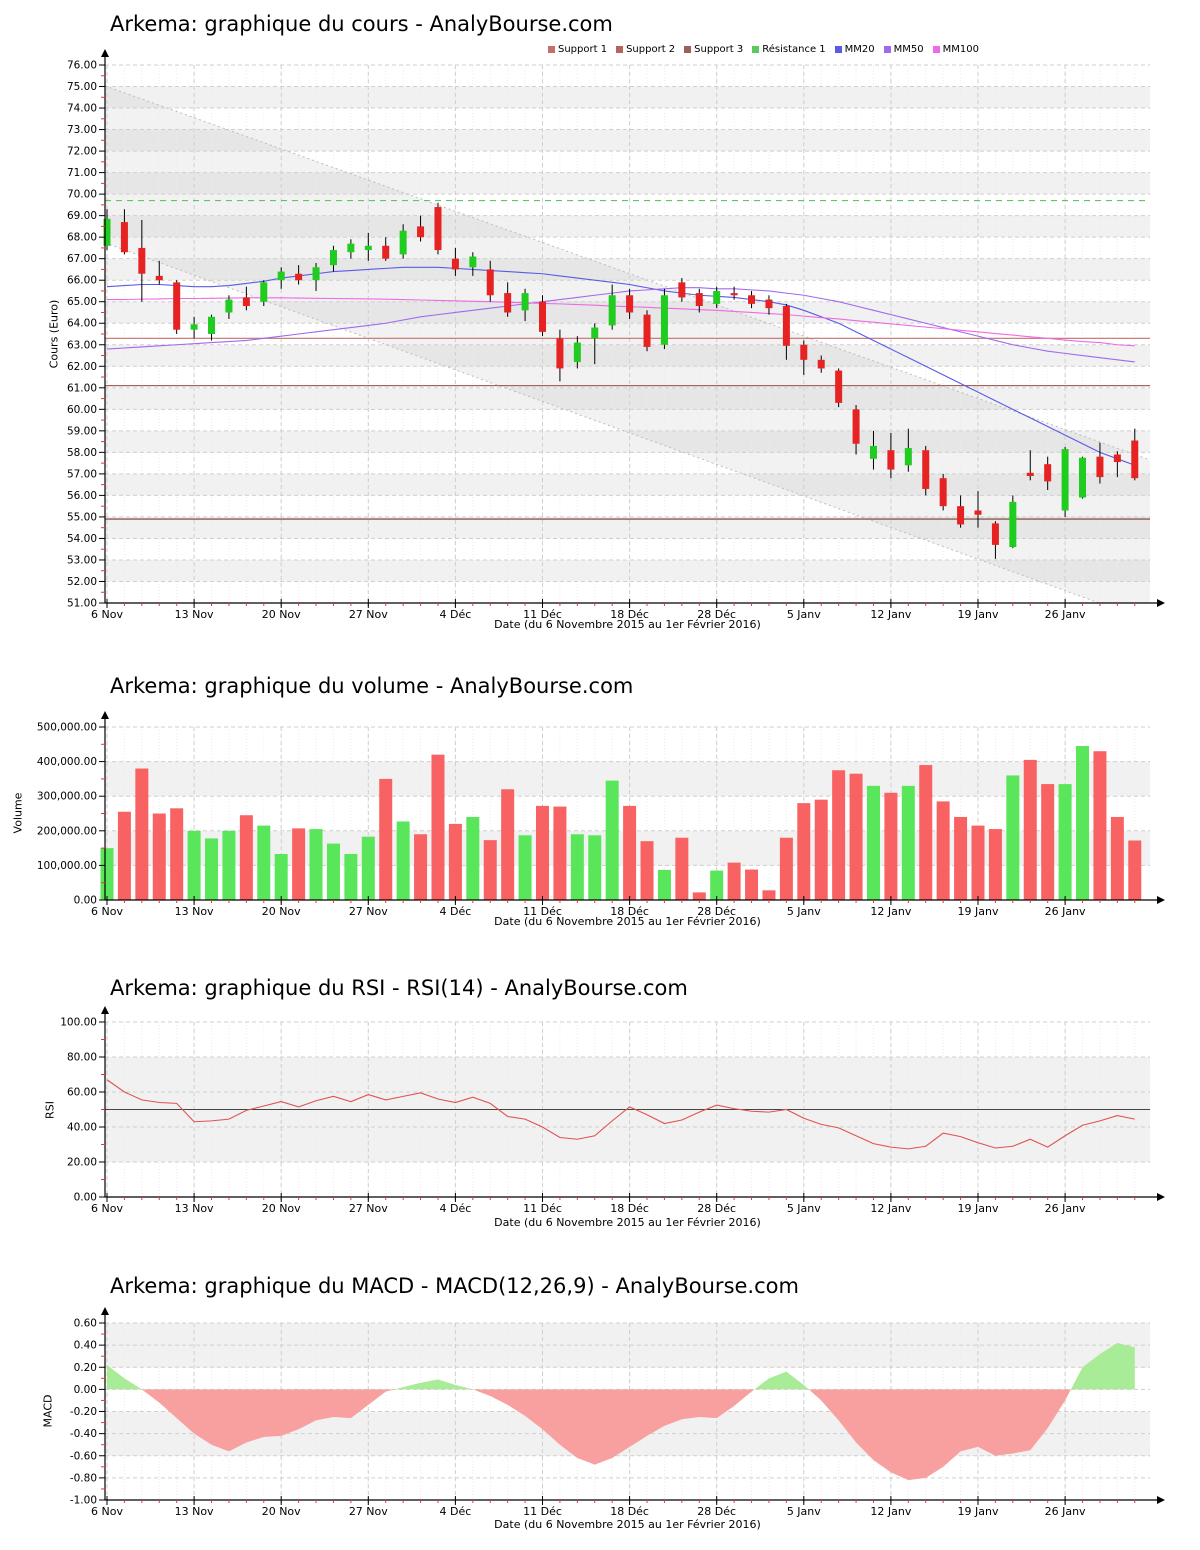 Image resolution: width=1200 pixels, height=1550 pixels. What do you see at coordinates (82, 281) in the screenshot?
I see `svg-text: 66.00` at bounding box center [82, 281].